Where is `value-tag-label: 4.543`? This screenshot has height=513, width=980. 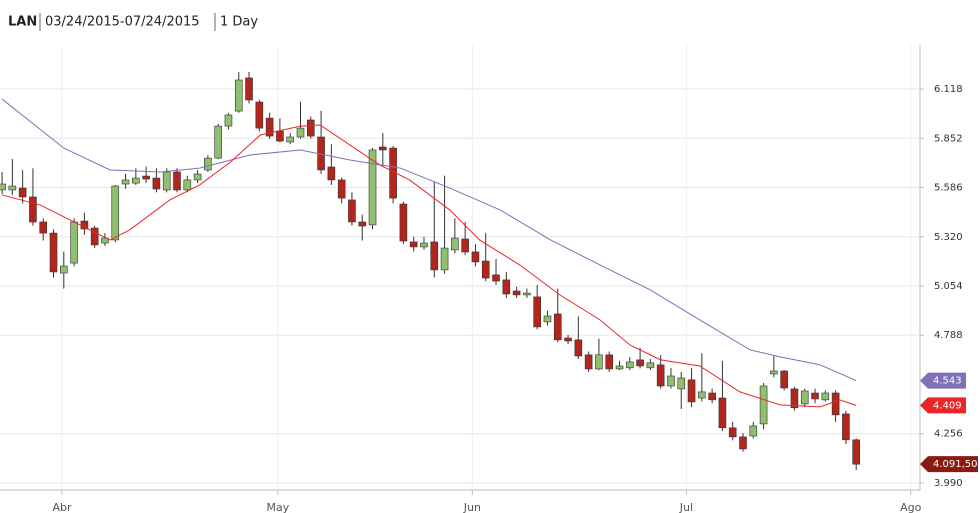
value-tag-label: 4.543 is located at coordinates (947, 381).